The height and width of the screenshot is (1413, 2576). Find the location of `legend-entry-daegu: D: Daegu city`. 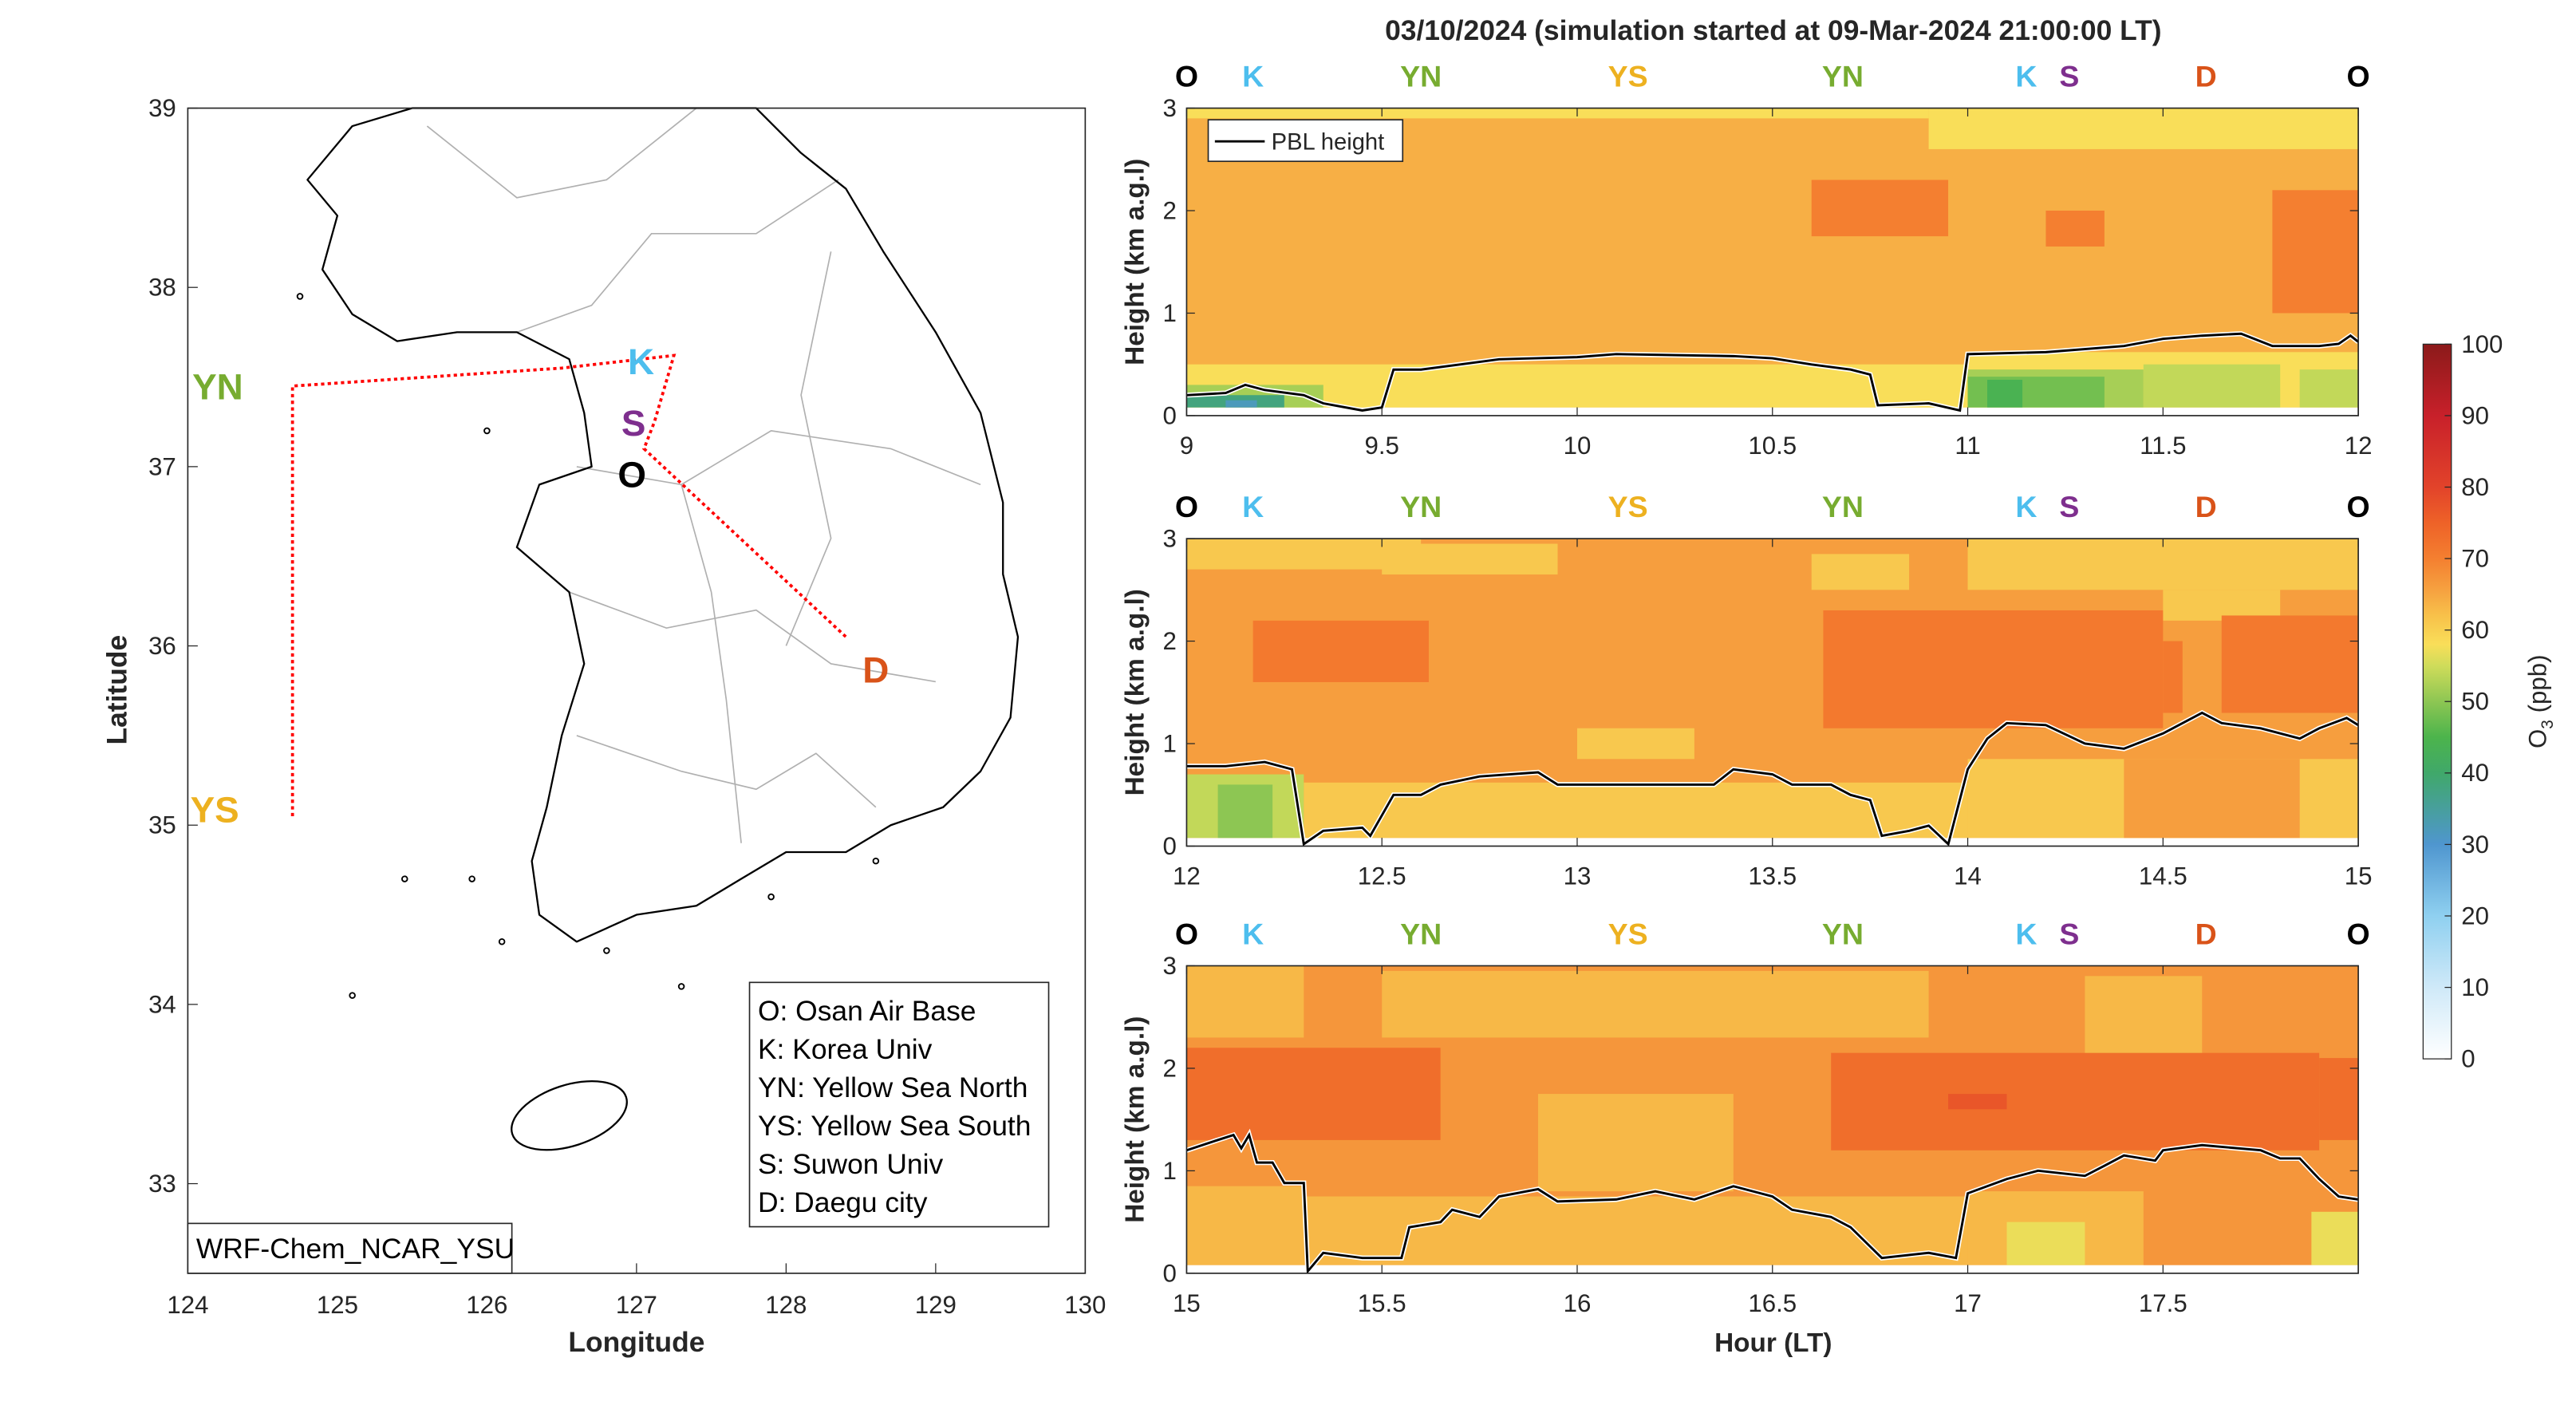

legend-entry-daegu: D: Daegu city is located at coordinates (843, 1202).